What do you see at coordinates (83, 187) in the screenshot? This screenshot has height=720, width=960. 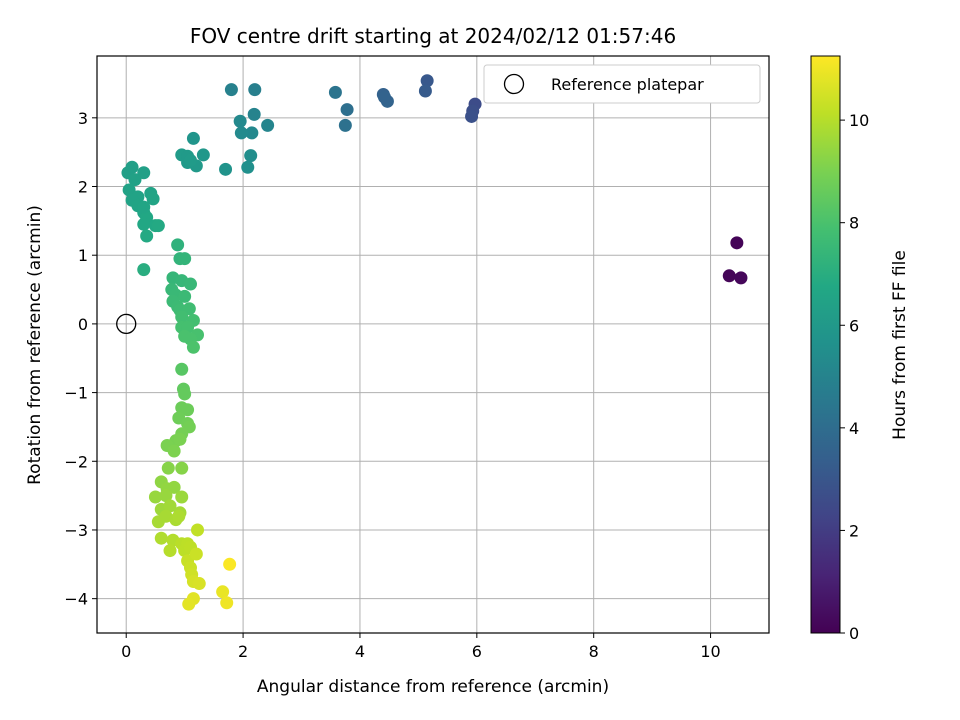 I see `y-tick-label: 2` at bounding box center [83, 187].